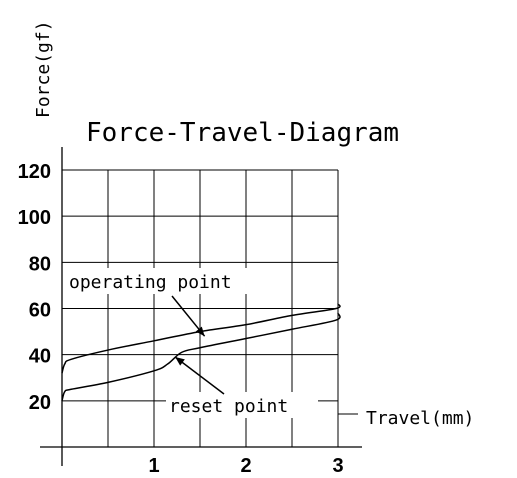  Describe the element at coordinates (153, 466) in the screenshot. I see `x-tick-label: 1` at that location.